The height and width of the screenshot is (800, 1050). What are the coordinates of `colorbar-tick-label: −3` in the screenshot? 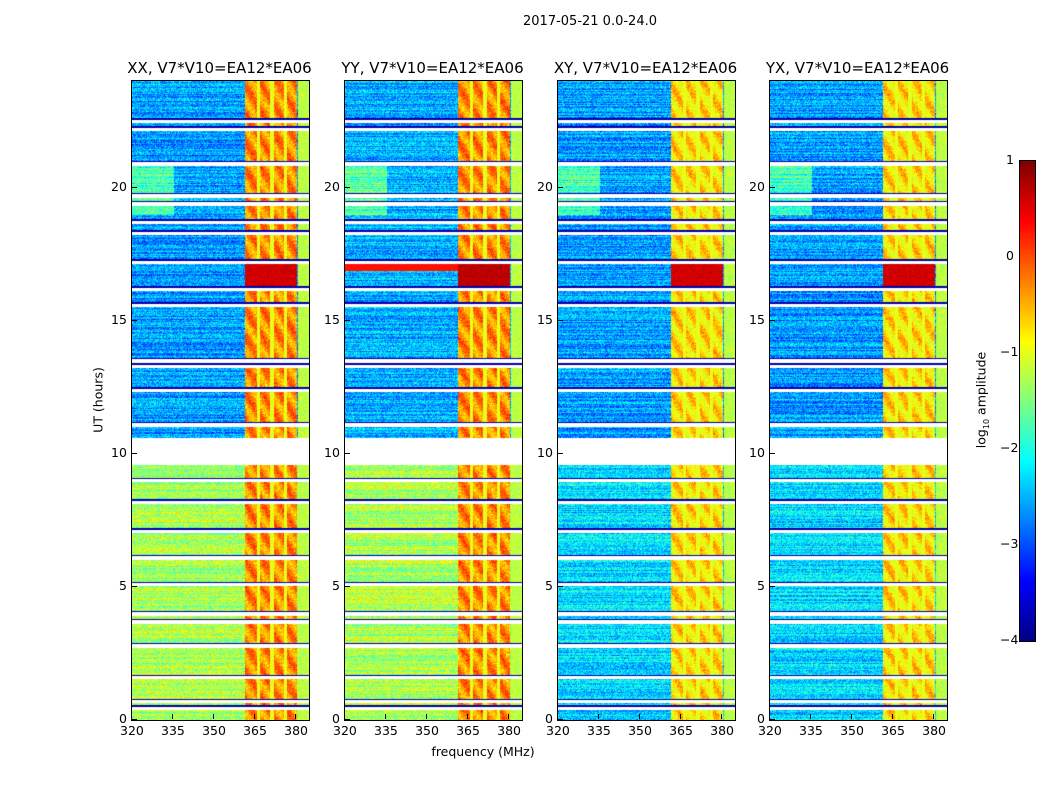 It's located at (1009, 543).